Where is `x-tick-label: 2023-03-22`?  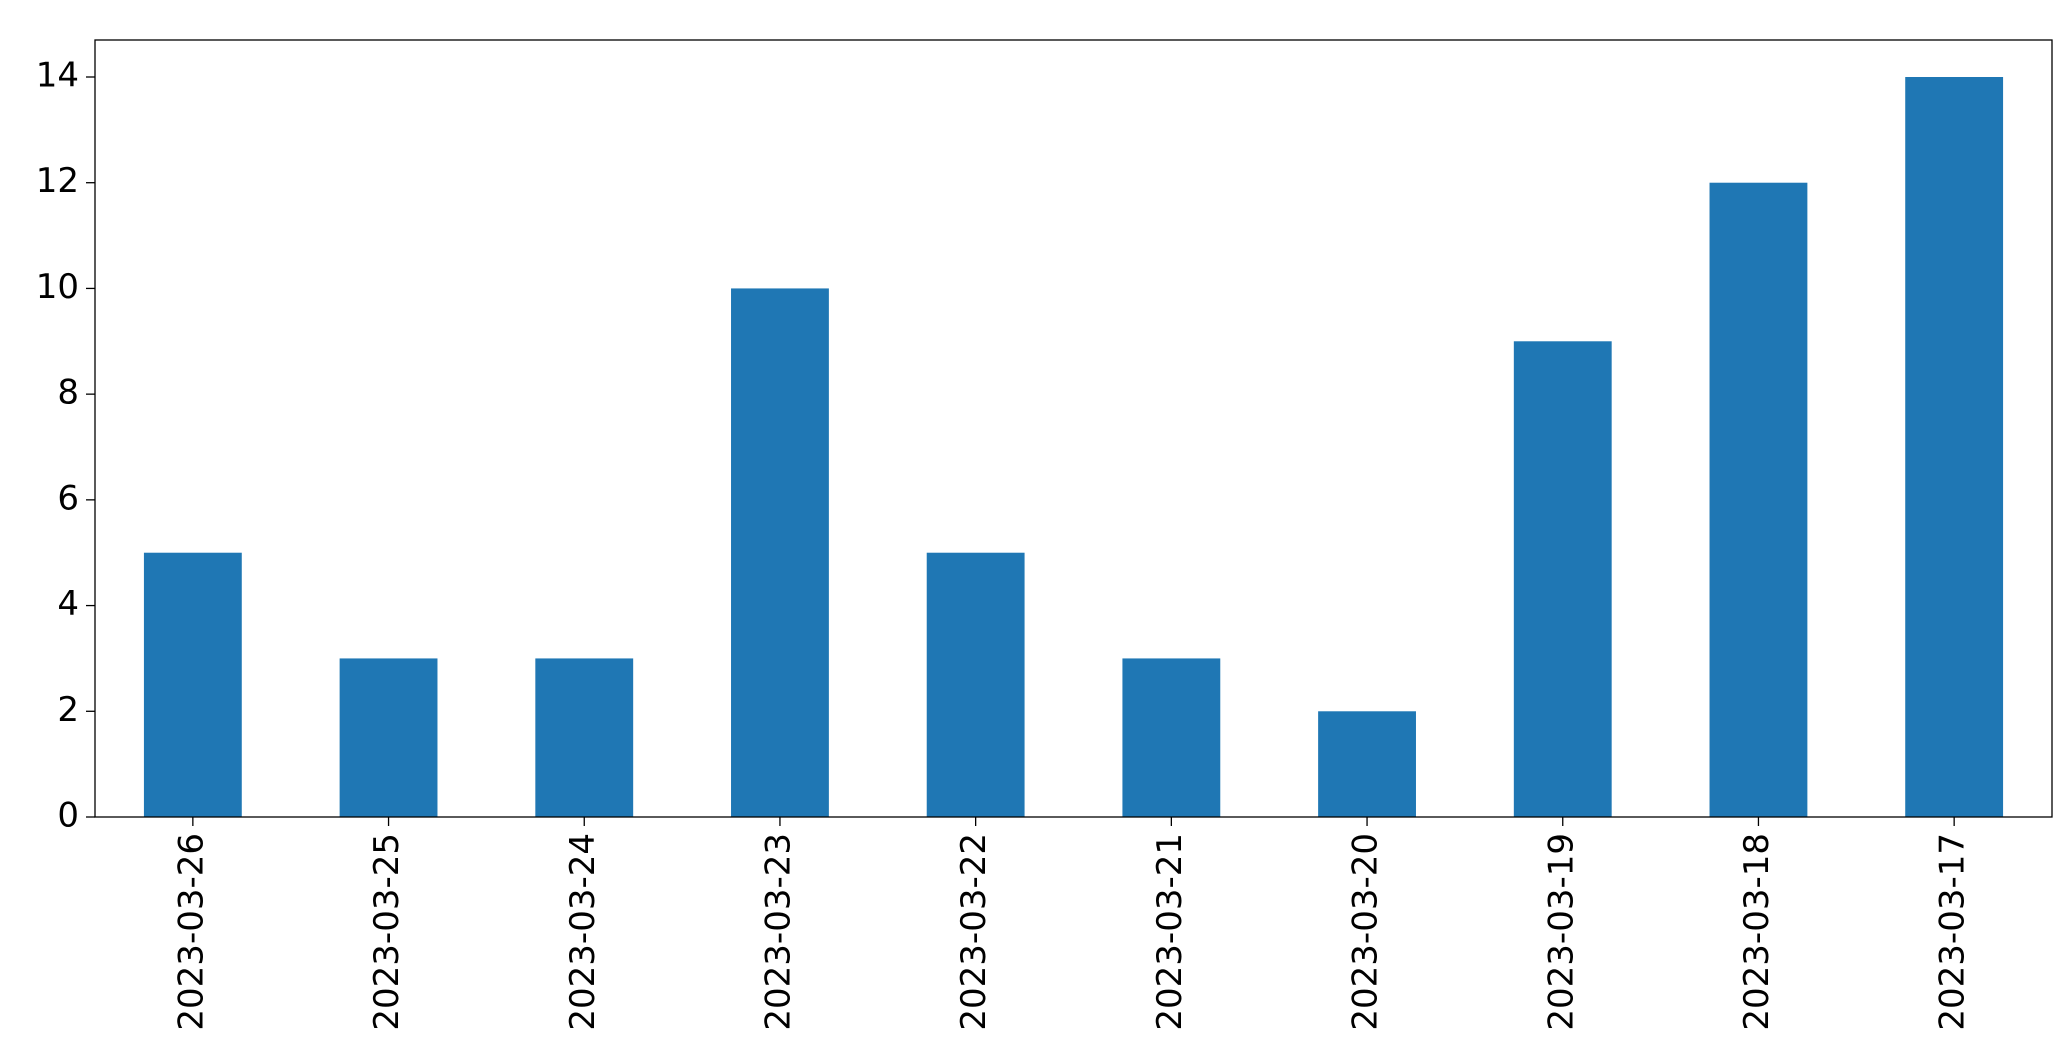
x-tick-label: 2023-03-22 is located at coordinates (974, 932).